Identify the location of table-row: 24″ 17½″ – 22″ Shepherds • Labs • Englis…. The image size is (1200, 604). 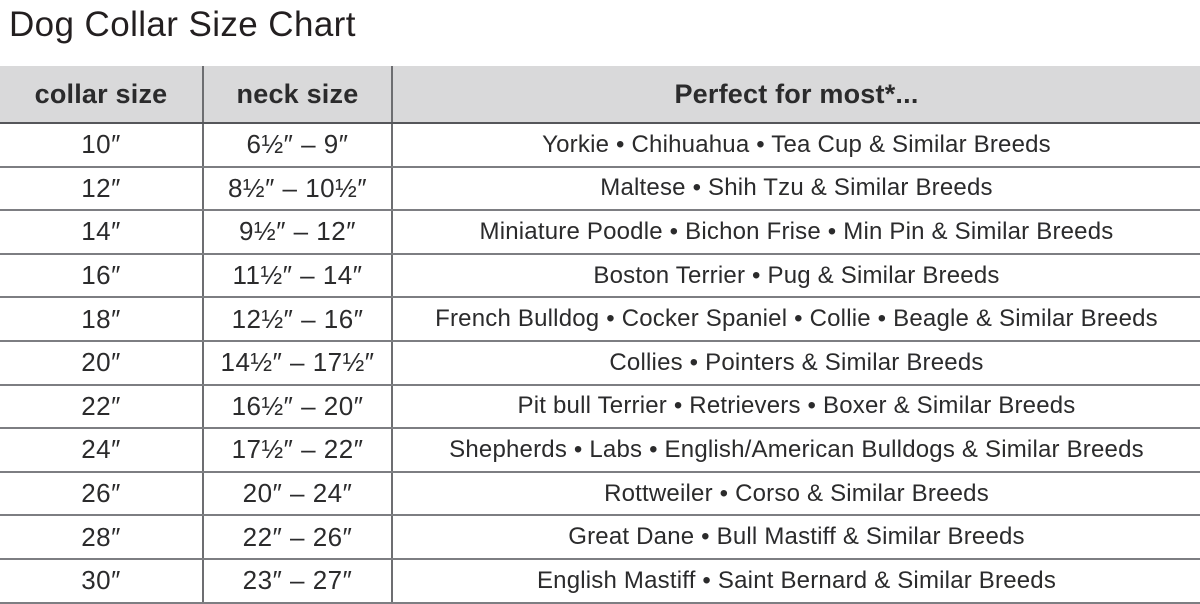
(600, 451).